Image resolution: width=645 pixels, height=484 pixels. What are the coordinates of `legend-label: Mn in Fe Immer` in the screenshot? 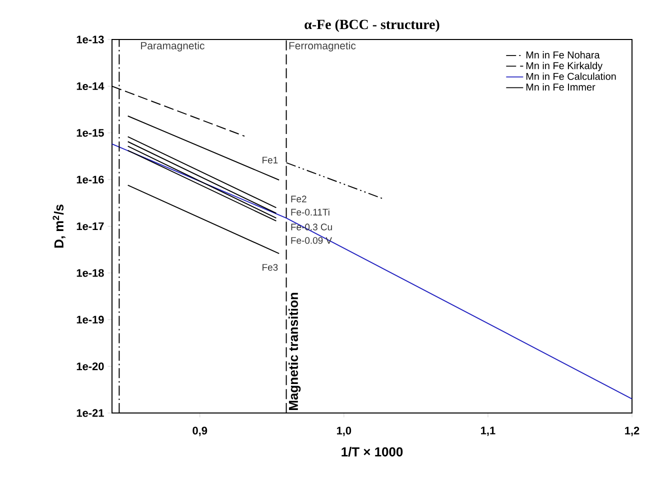 It's located at (561, 87).